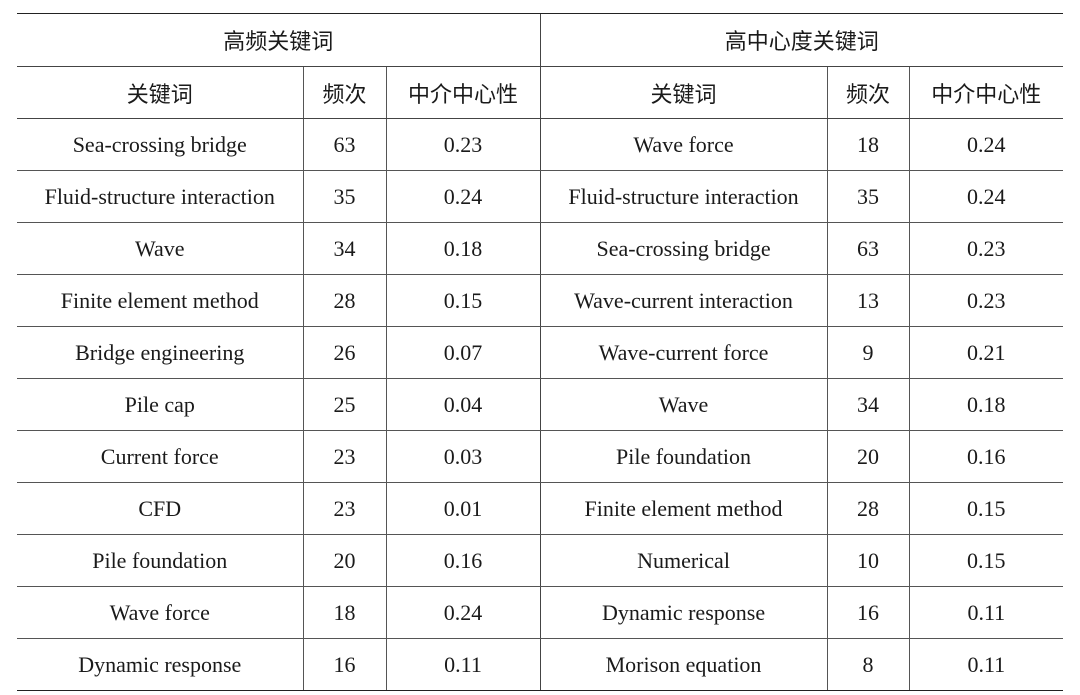 The width and height of the screenshot is (1080, 695). What do you see at coordinates (868, 352) in the screenshot?
I see `frequency-cell: 9` at bounding box center [868, 352].